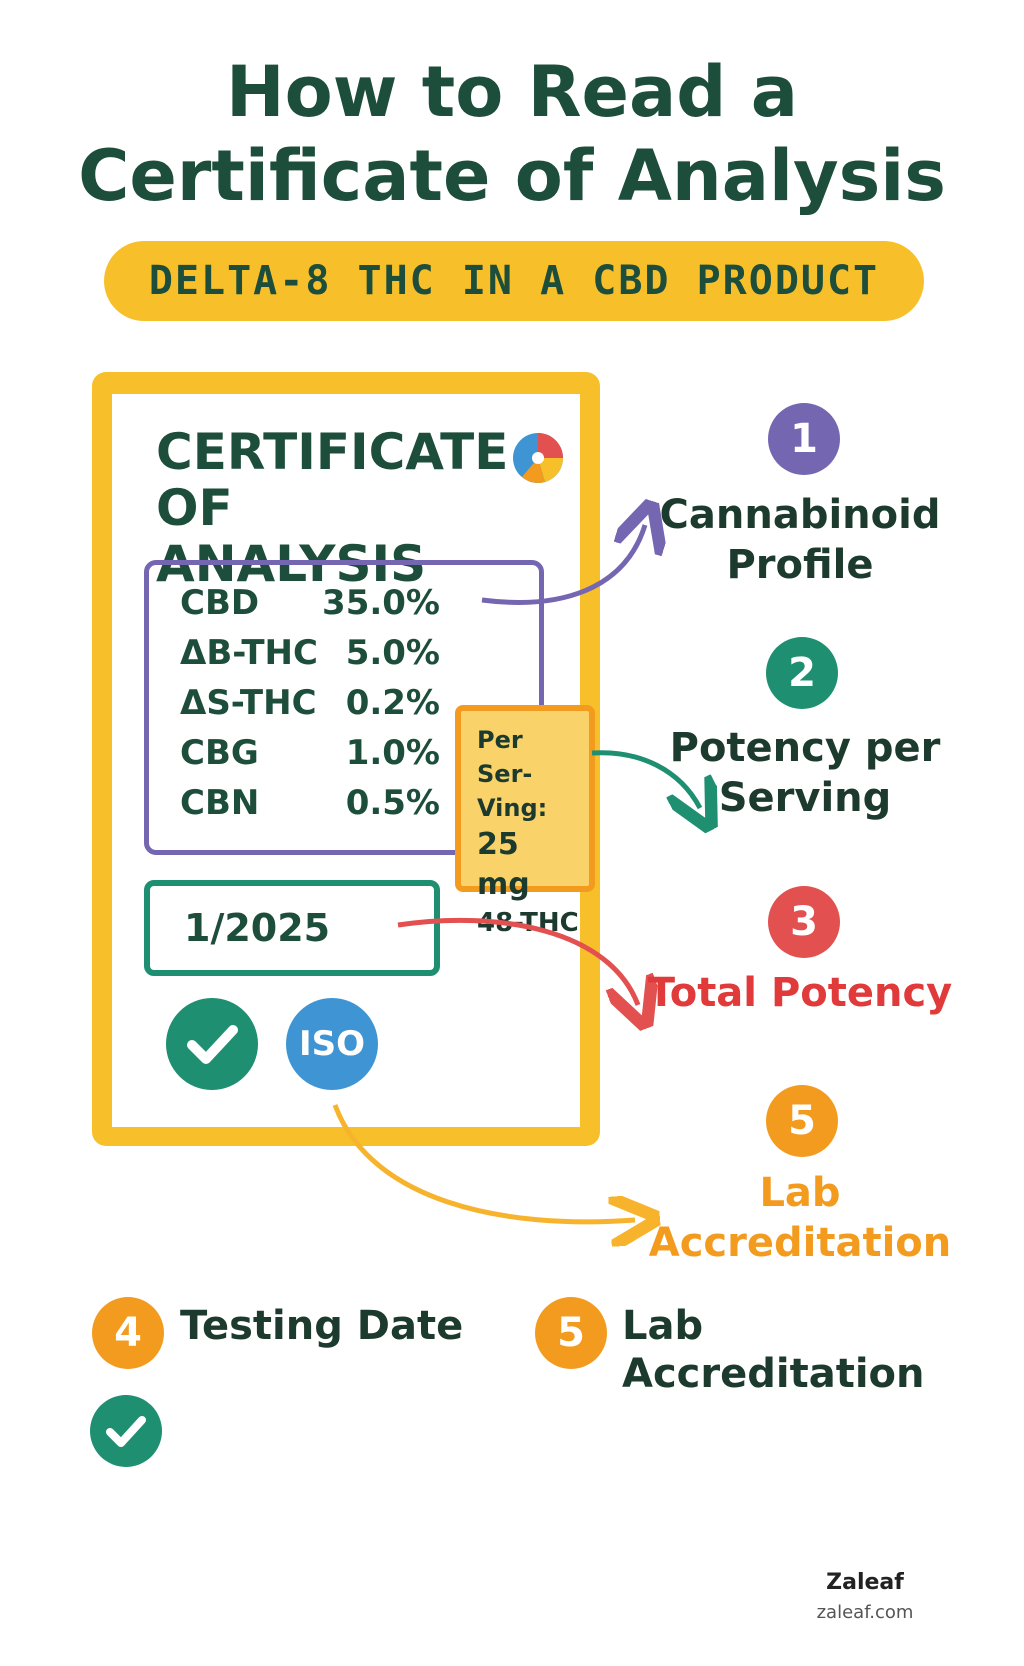 The image size is (1024, 1666). Describe the element at coordinates (310, 757) in the screenshot. I see `profile-row: CBG 1.0%` at that location.